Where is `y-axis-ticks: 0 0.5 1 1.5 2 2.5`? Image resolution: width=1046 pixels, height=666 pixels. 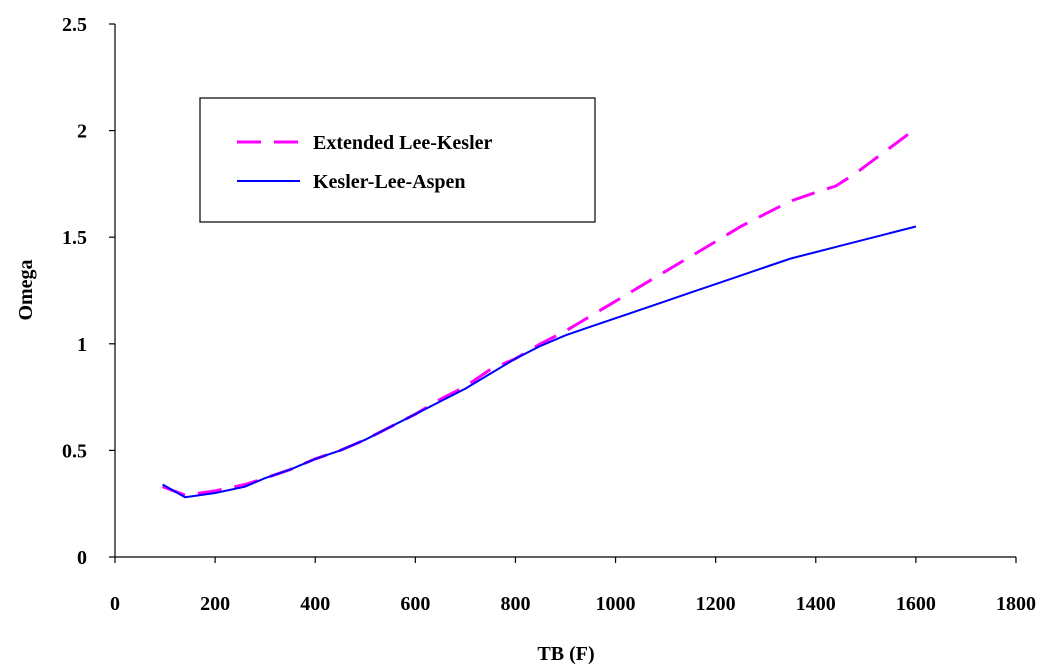
y-axis-ticks: 0 0.5 1 1.5 2 2.5 is located at coordinates (88, 291).